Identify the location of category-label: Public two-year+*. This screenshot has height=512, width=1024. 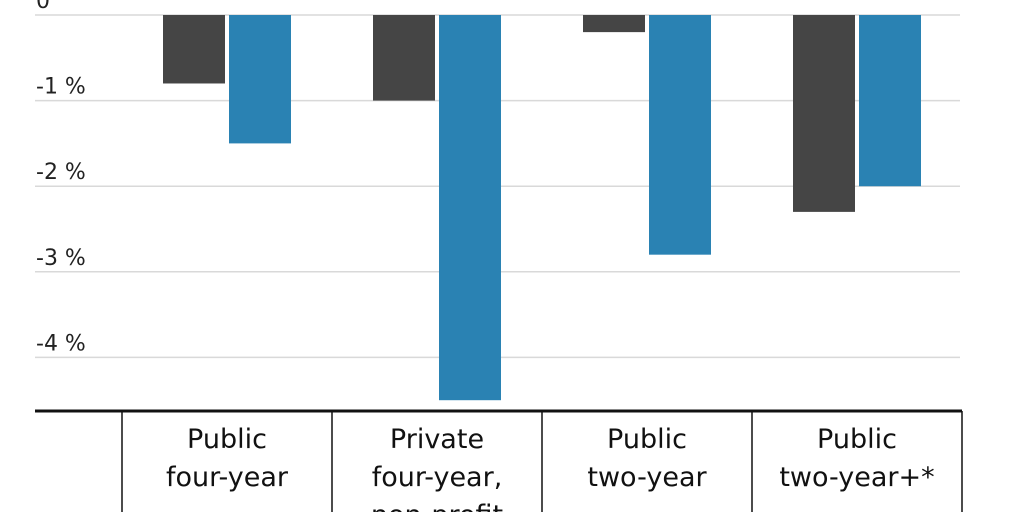
(856, 458).